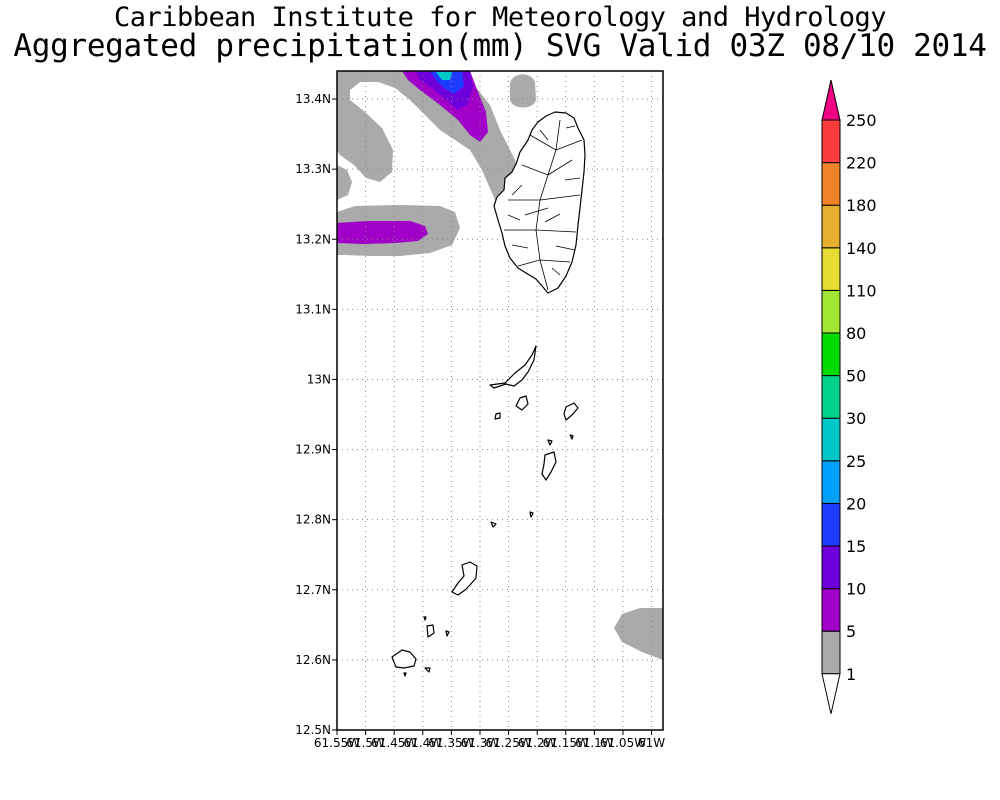  What do you see at coordinates (537, 743) in the screenshot?
I see `lon-tick-label: 61.2W` at bounding box center [537, 743].